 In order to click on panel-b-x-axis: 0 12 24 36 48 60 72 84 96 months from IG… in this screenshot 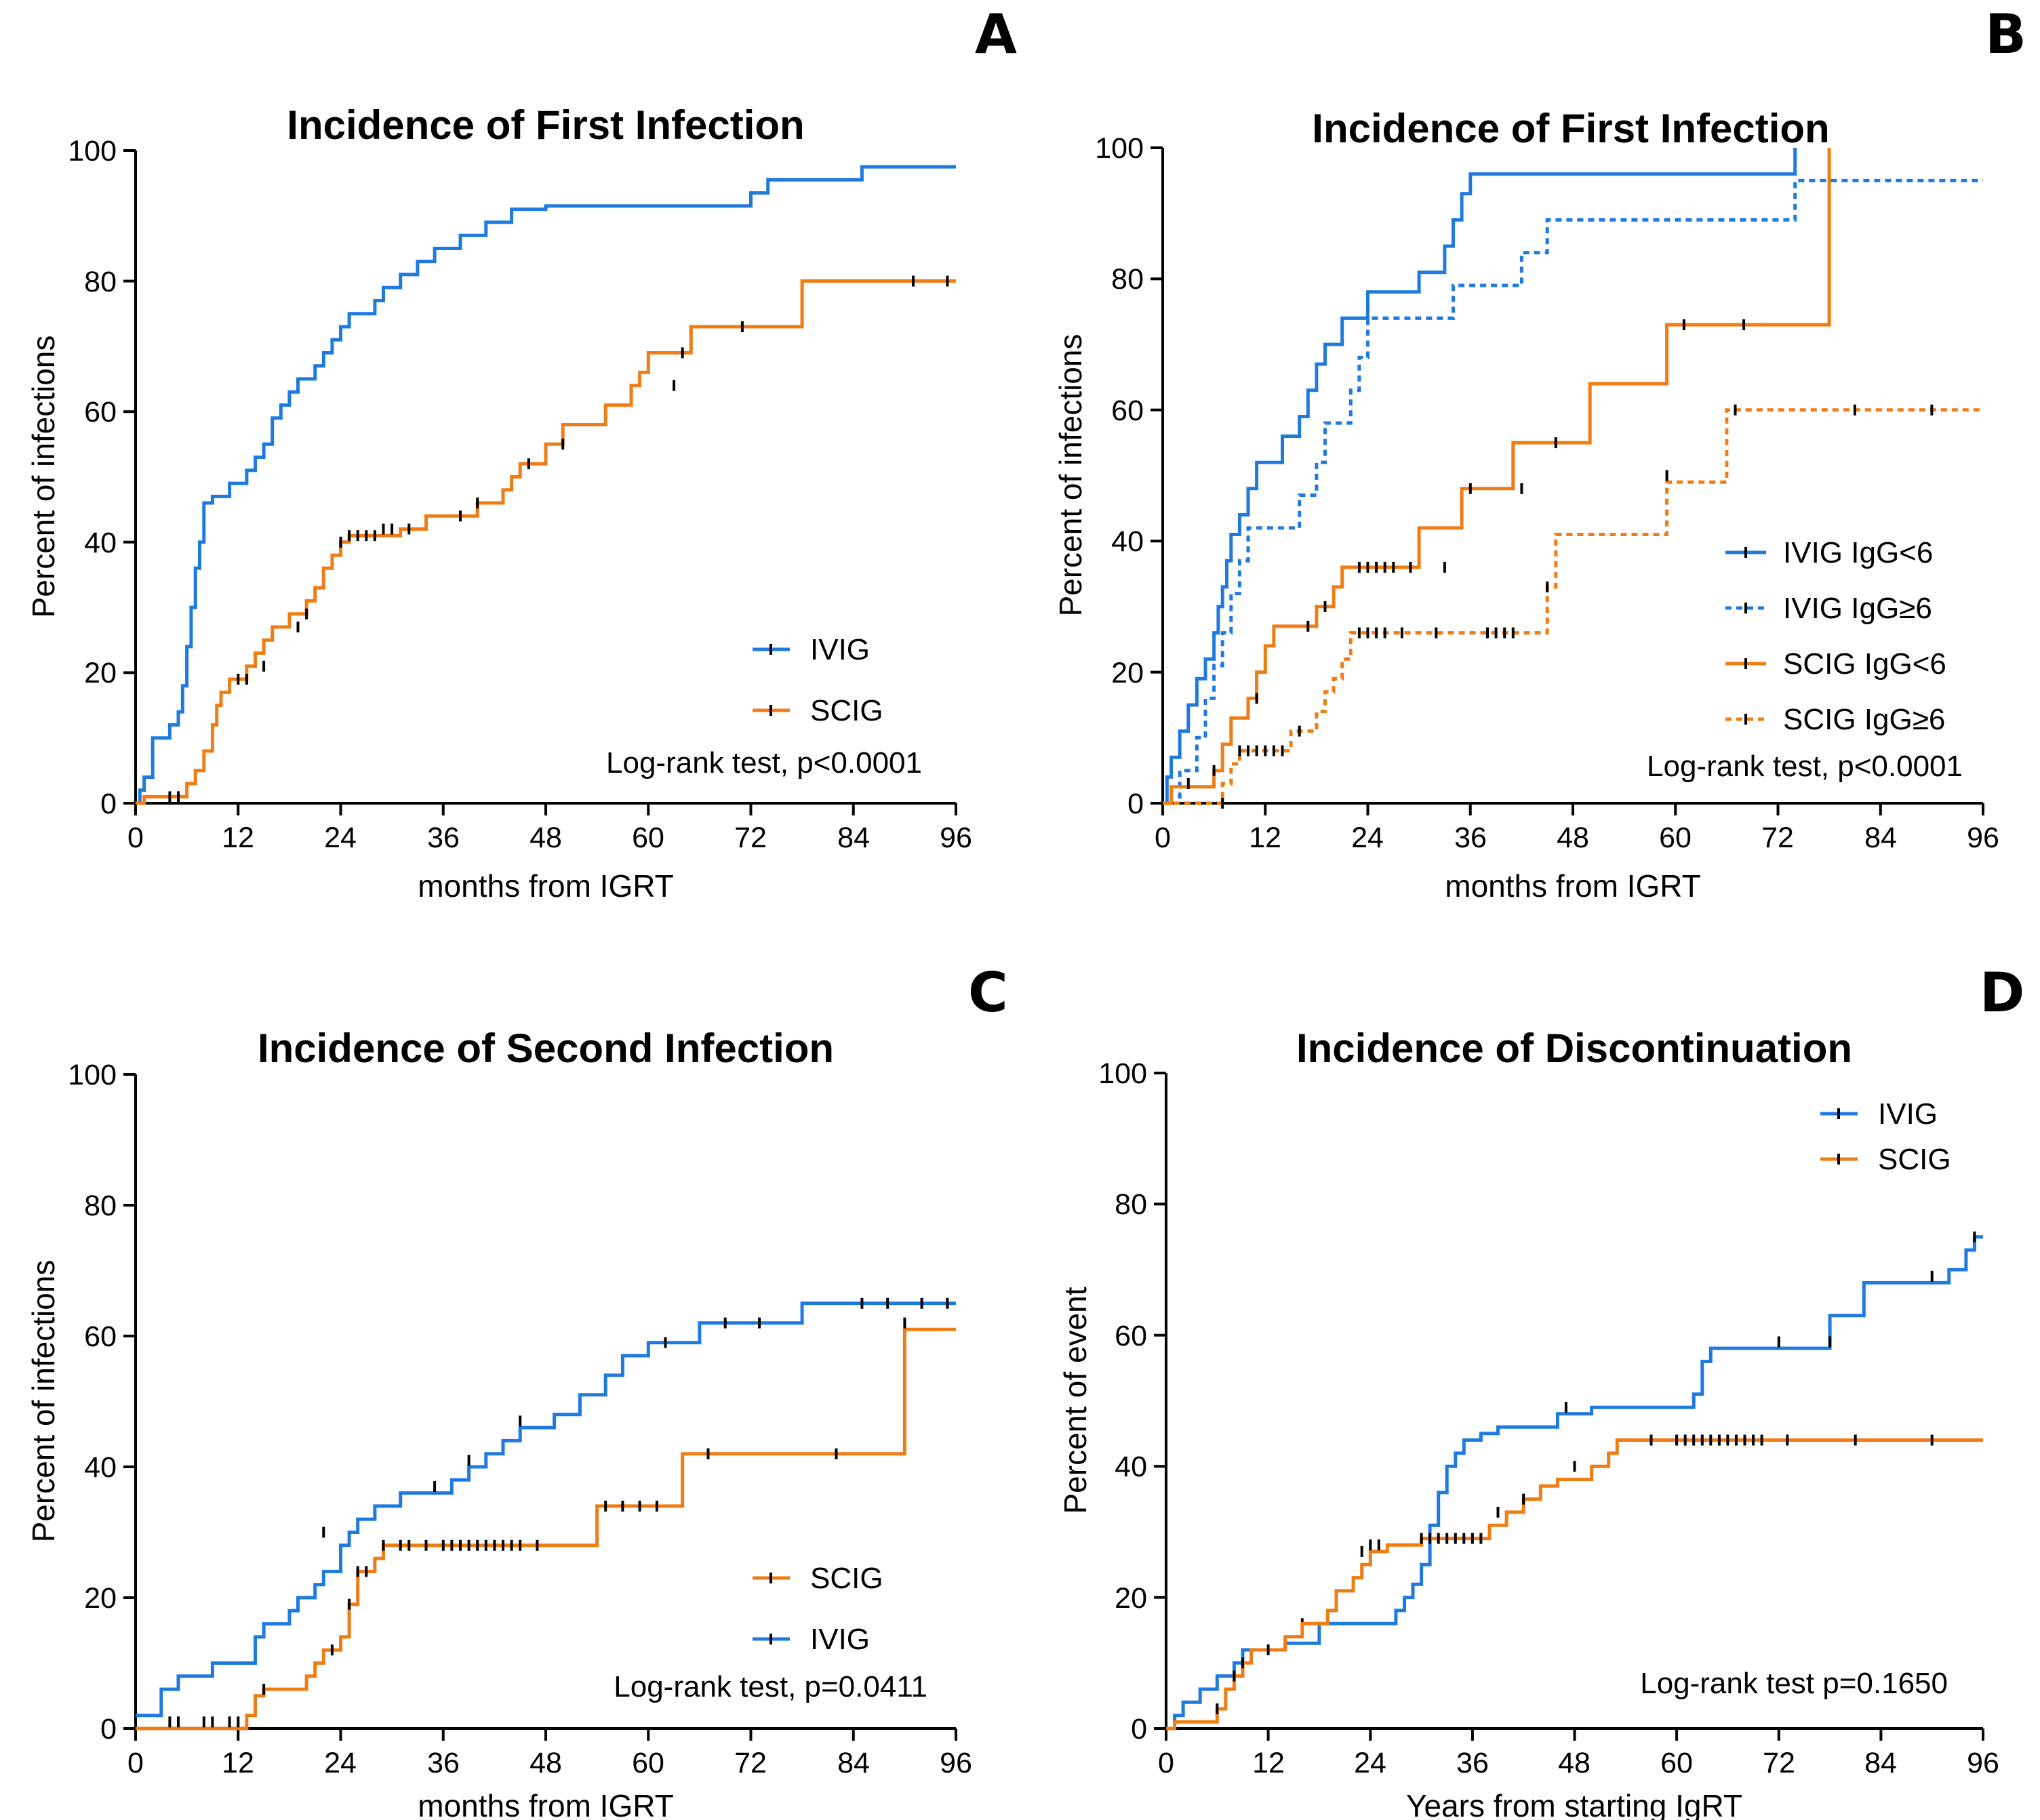, I will do `click(1577, 853)`.